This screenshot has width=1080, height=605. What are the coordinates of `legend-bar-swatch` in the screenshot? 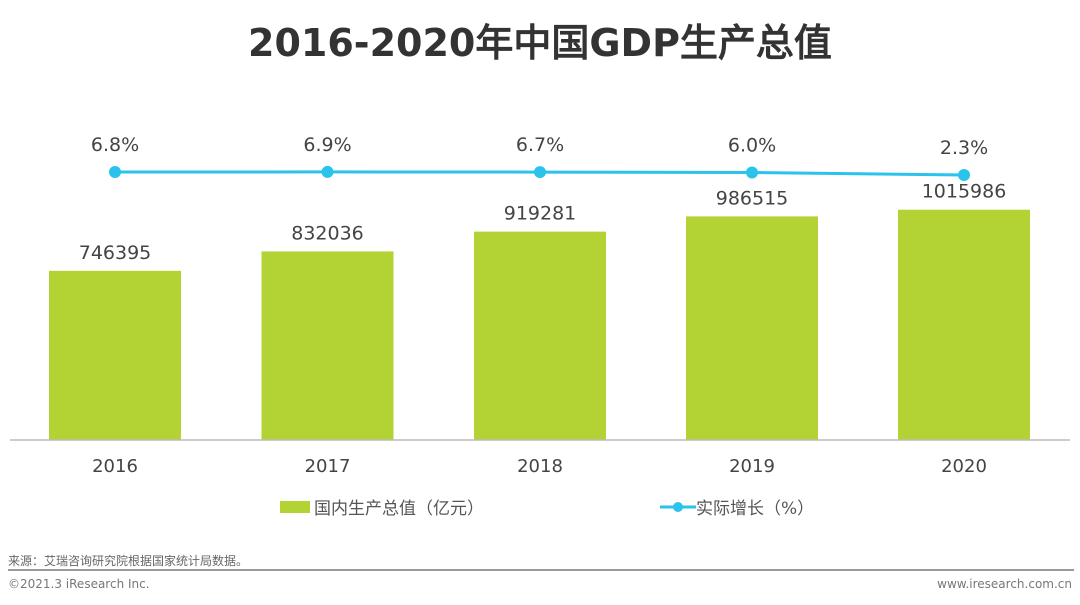 It's located at (295, 506).